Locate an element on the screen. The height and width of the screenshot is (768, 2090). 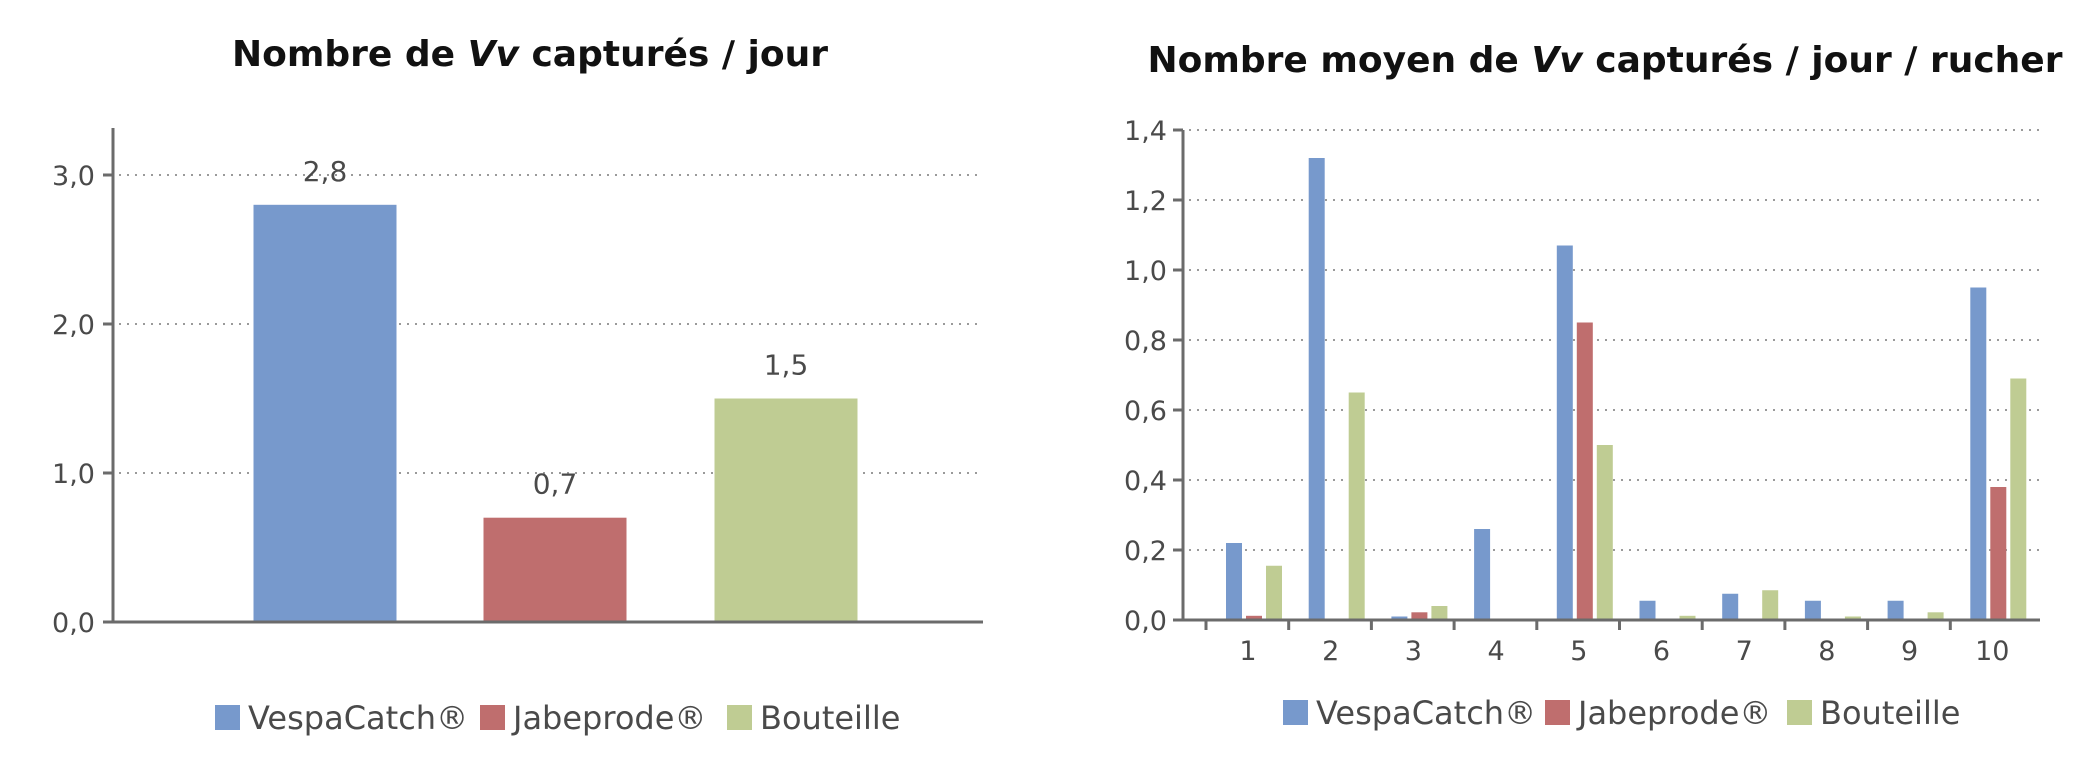
x-tick-label: 5 is located at coordinates (1578, 651).